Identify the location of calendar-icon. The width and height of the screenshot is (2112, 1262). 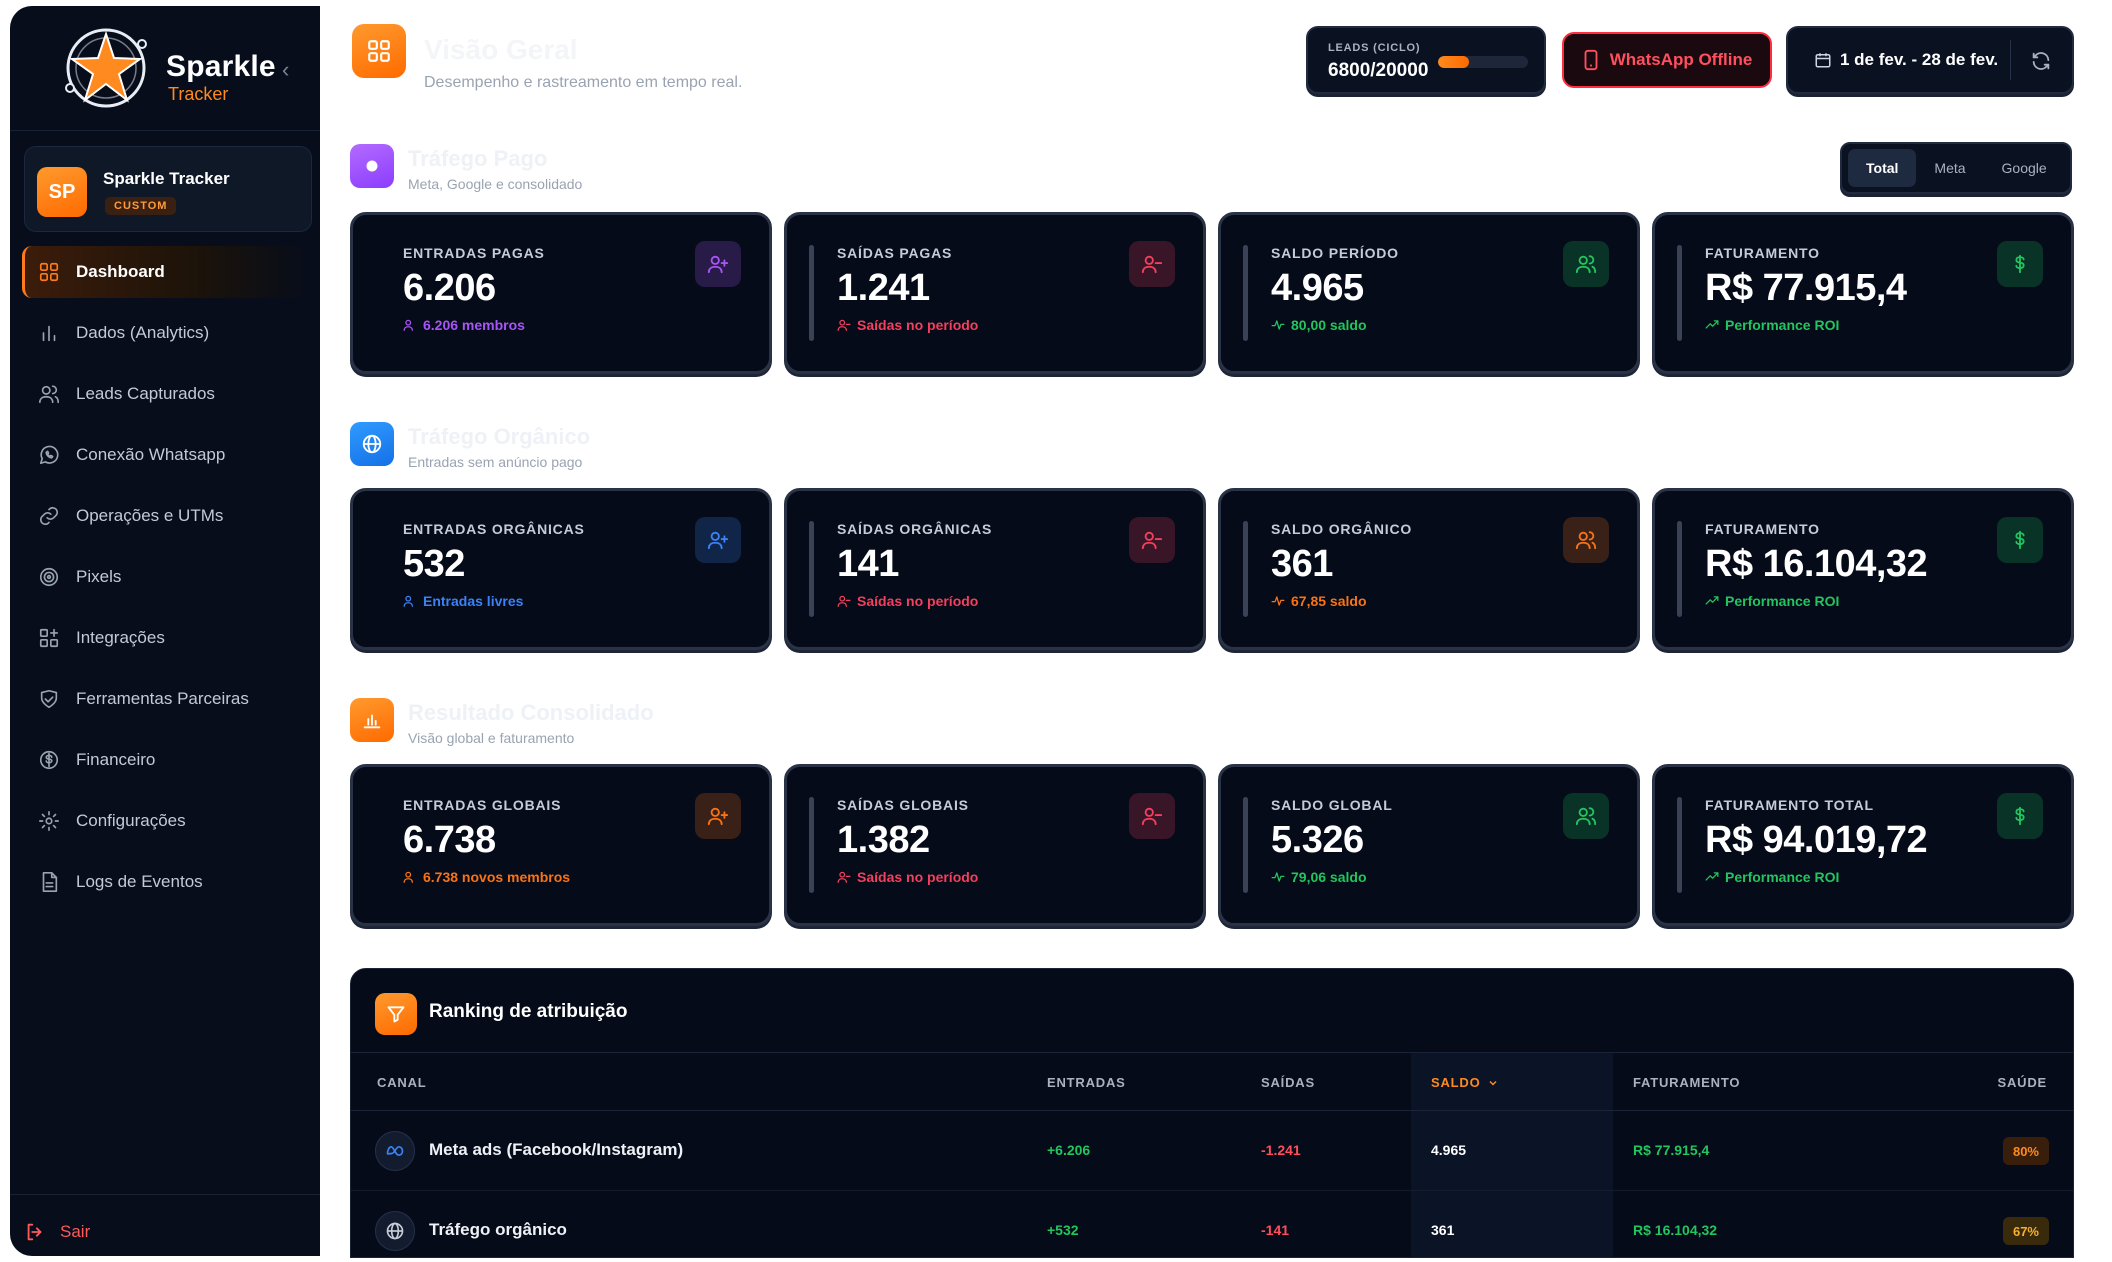
(1823, 60).